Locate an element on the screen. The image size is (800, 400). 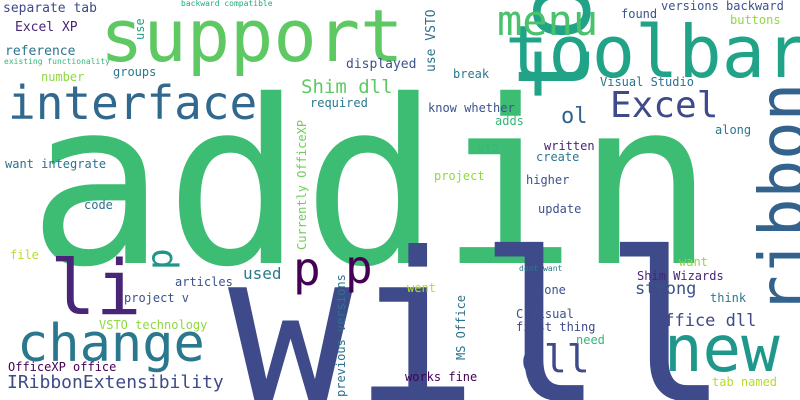
word: break is located at coordinates (471, 74).